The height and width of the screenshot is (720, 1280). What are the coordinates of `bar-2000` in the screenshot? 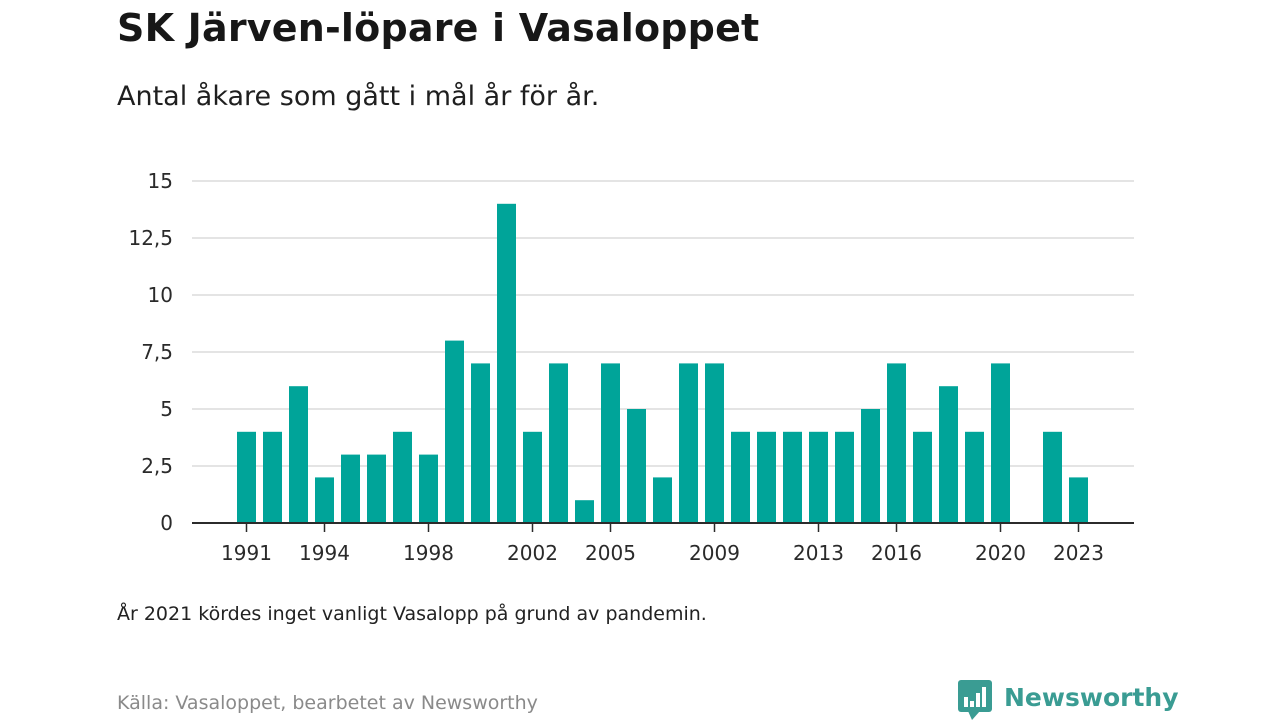 It's located at (480, 443).